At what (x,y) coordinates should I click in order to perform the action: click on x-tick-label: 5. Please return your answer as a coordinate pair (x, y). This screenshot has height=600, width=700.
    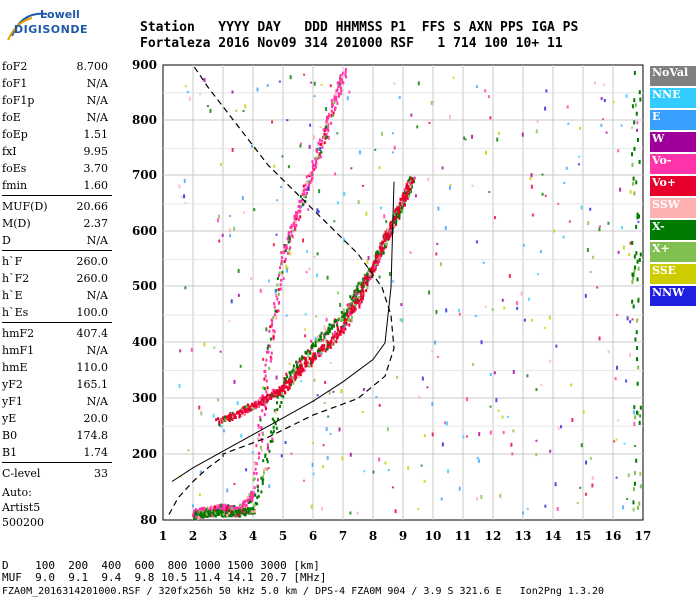
    Looking at the image, I should click on (283, 536).